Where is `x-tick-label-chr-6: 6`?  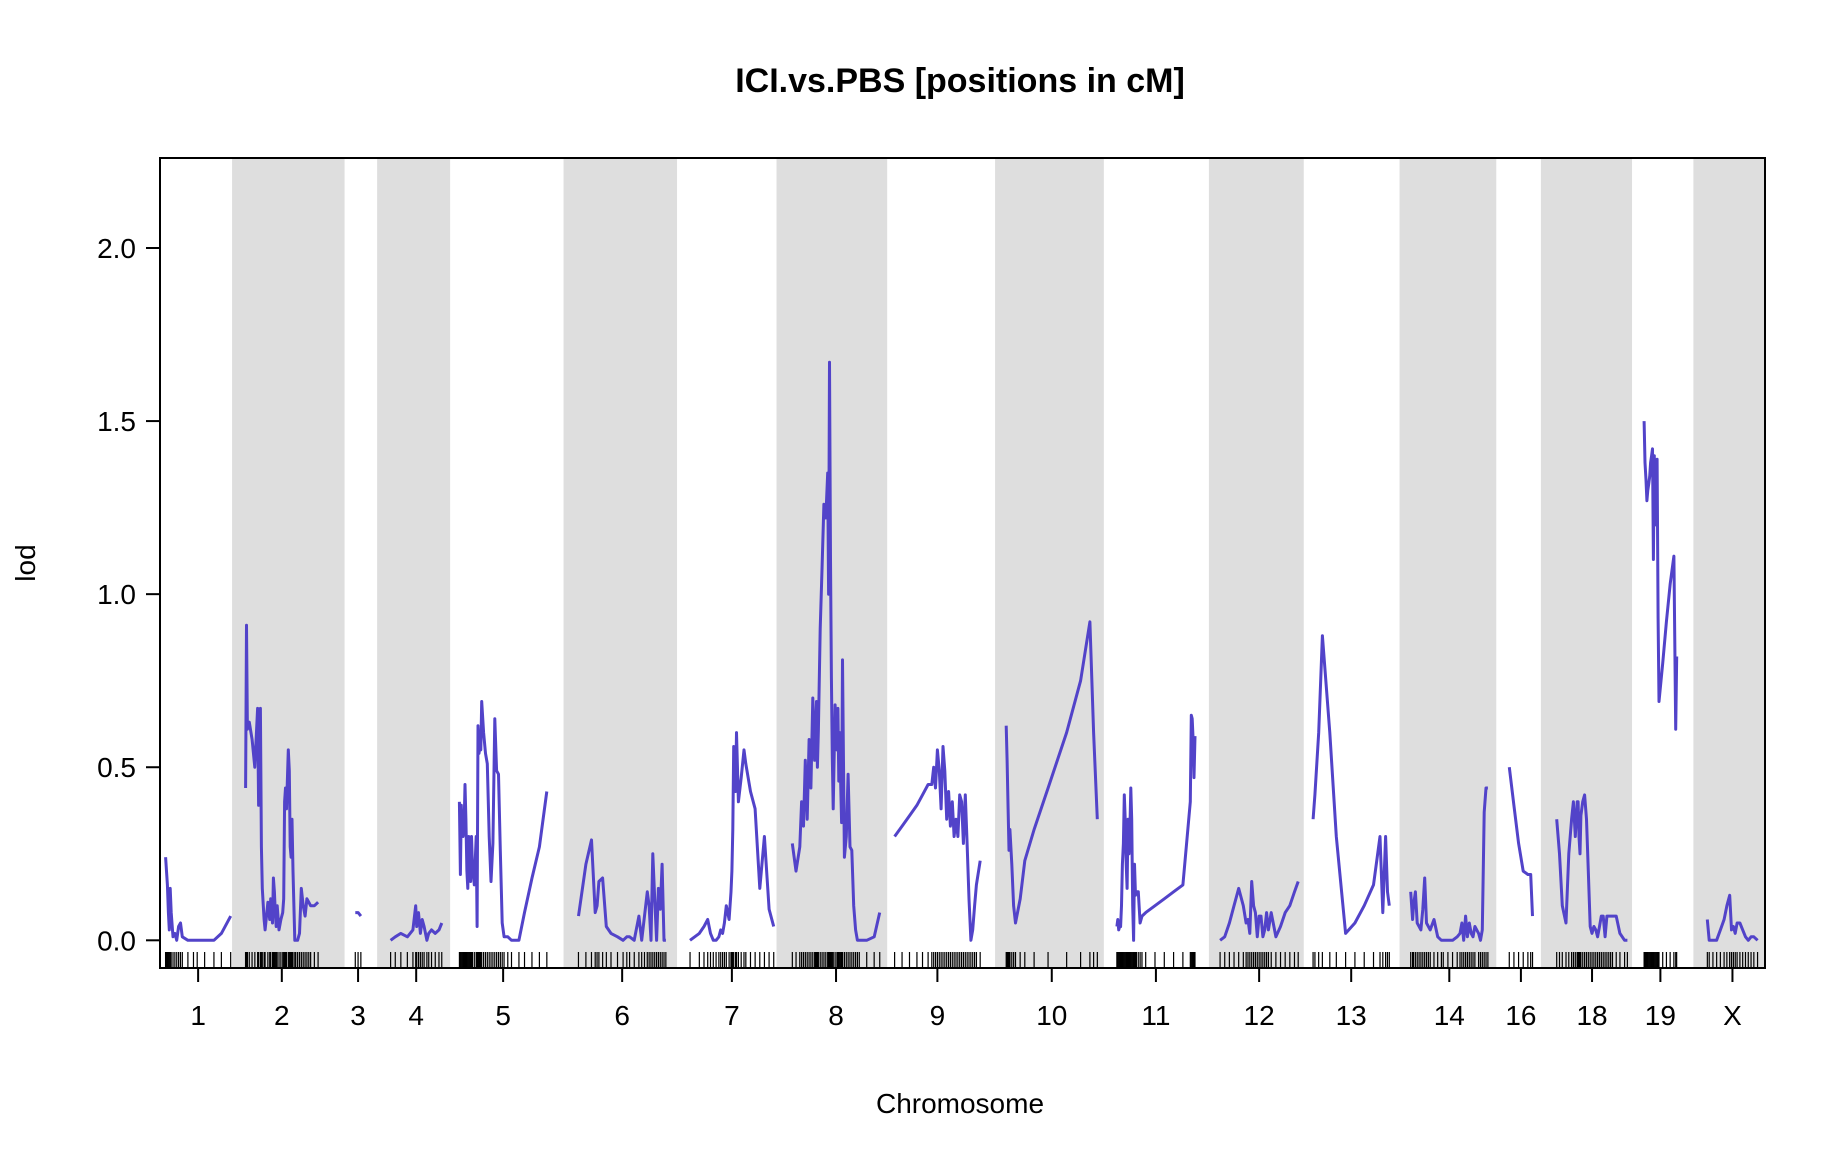 x-tick-label-chr-6: 6 is located at coordinates (622, 1015).